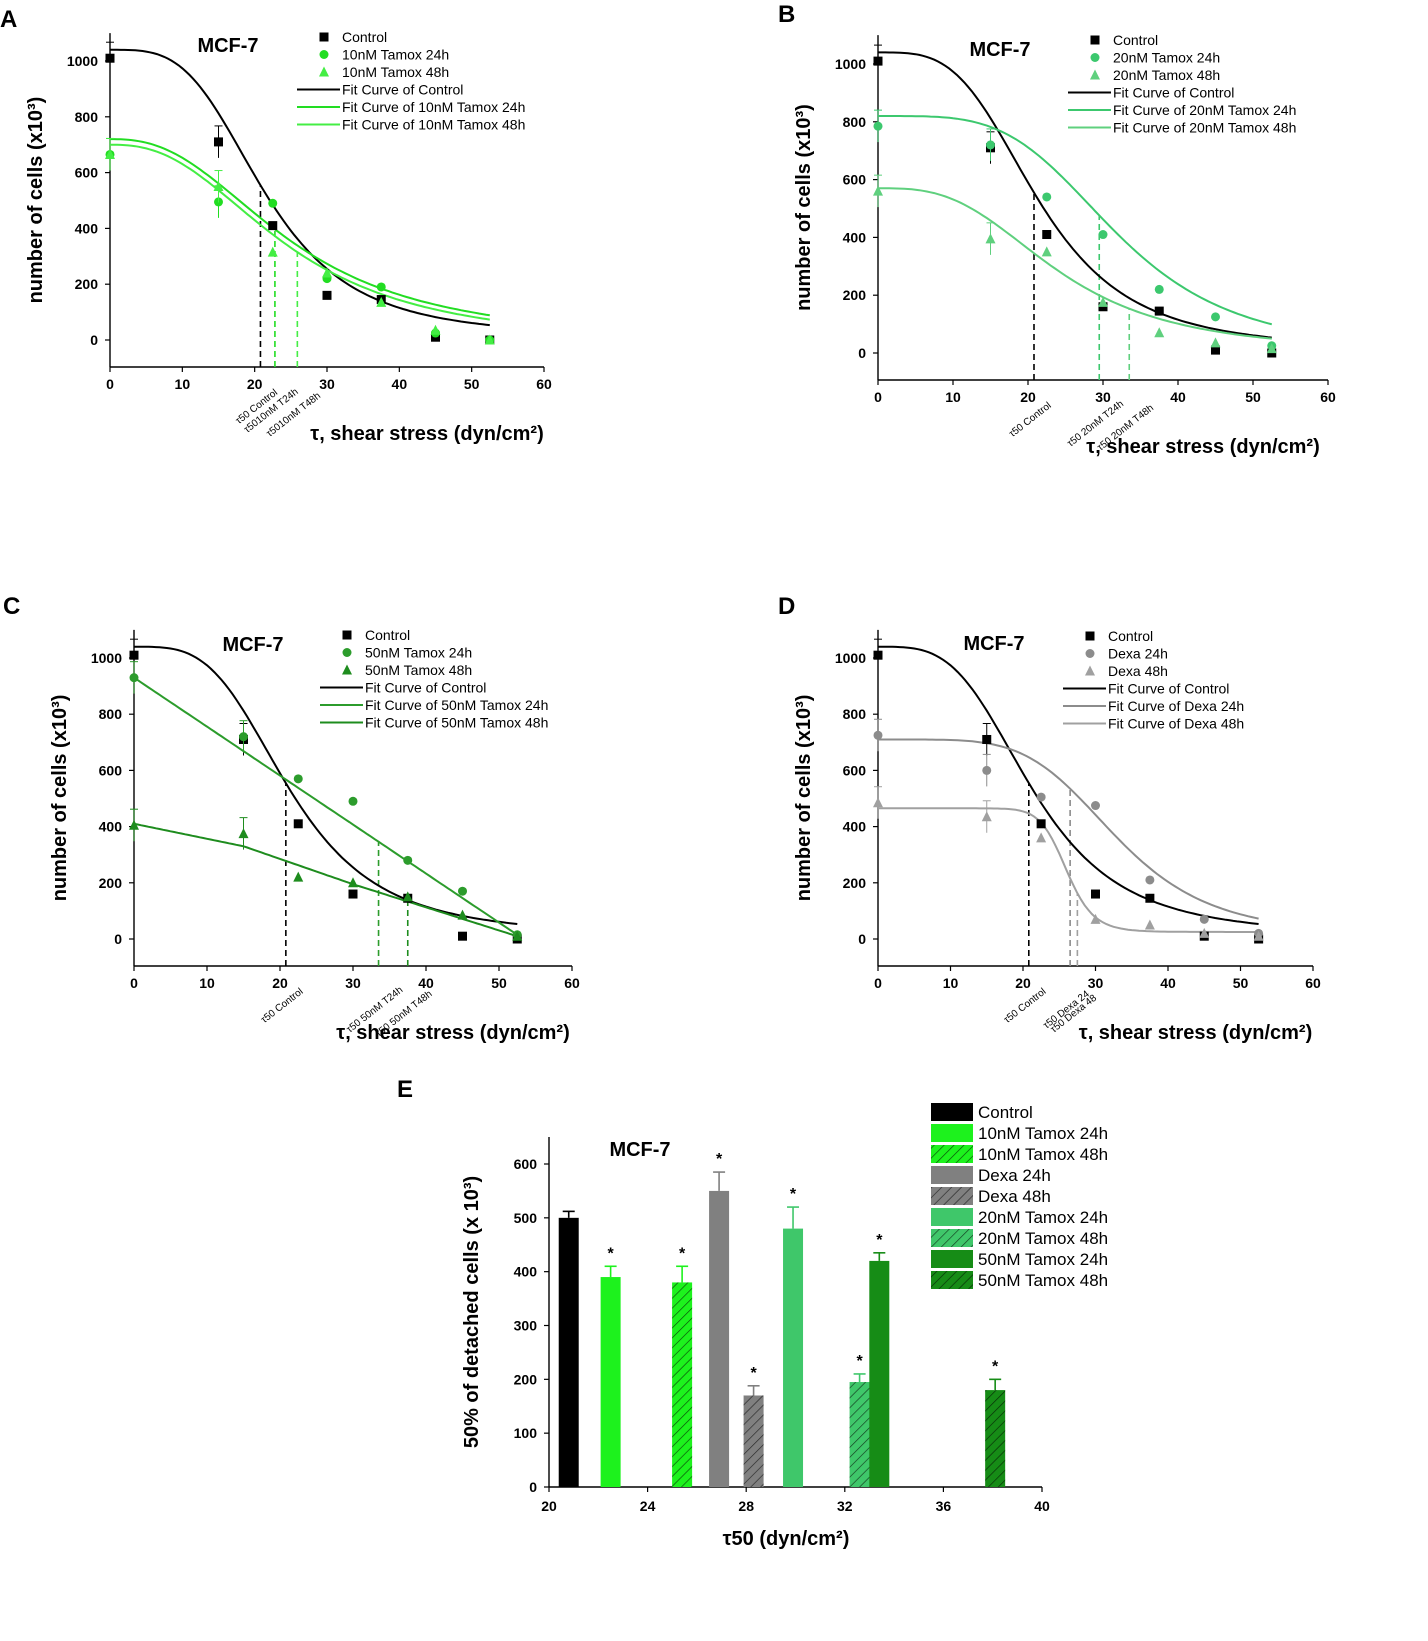 This screenshot has width=1428, height=1641. What do you see at coordinates (855, 295) in the screenshot?
I see `y-tick-label: 200` at bounding box center [855, 295].